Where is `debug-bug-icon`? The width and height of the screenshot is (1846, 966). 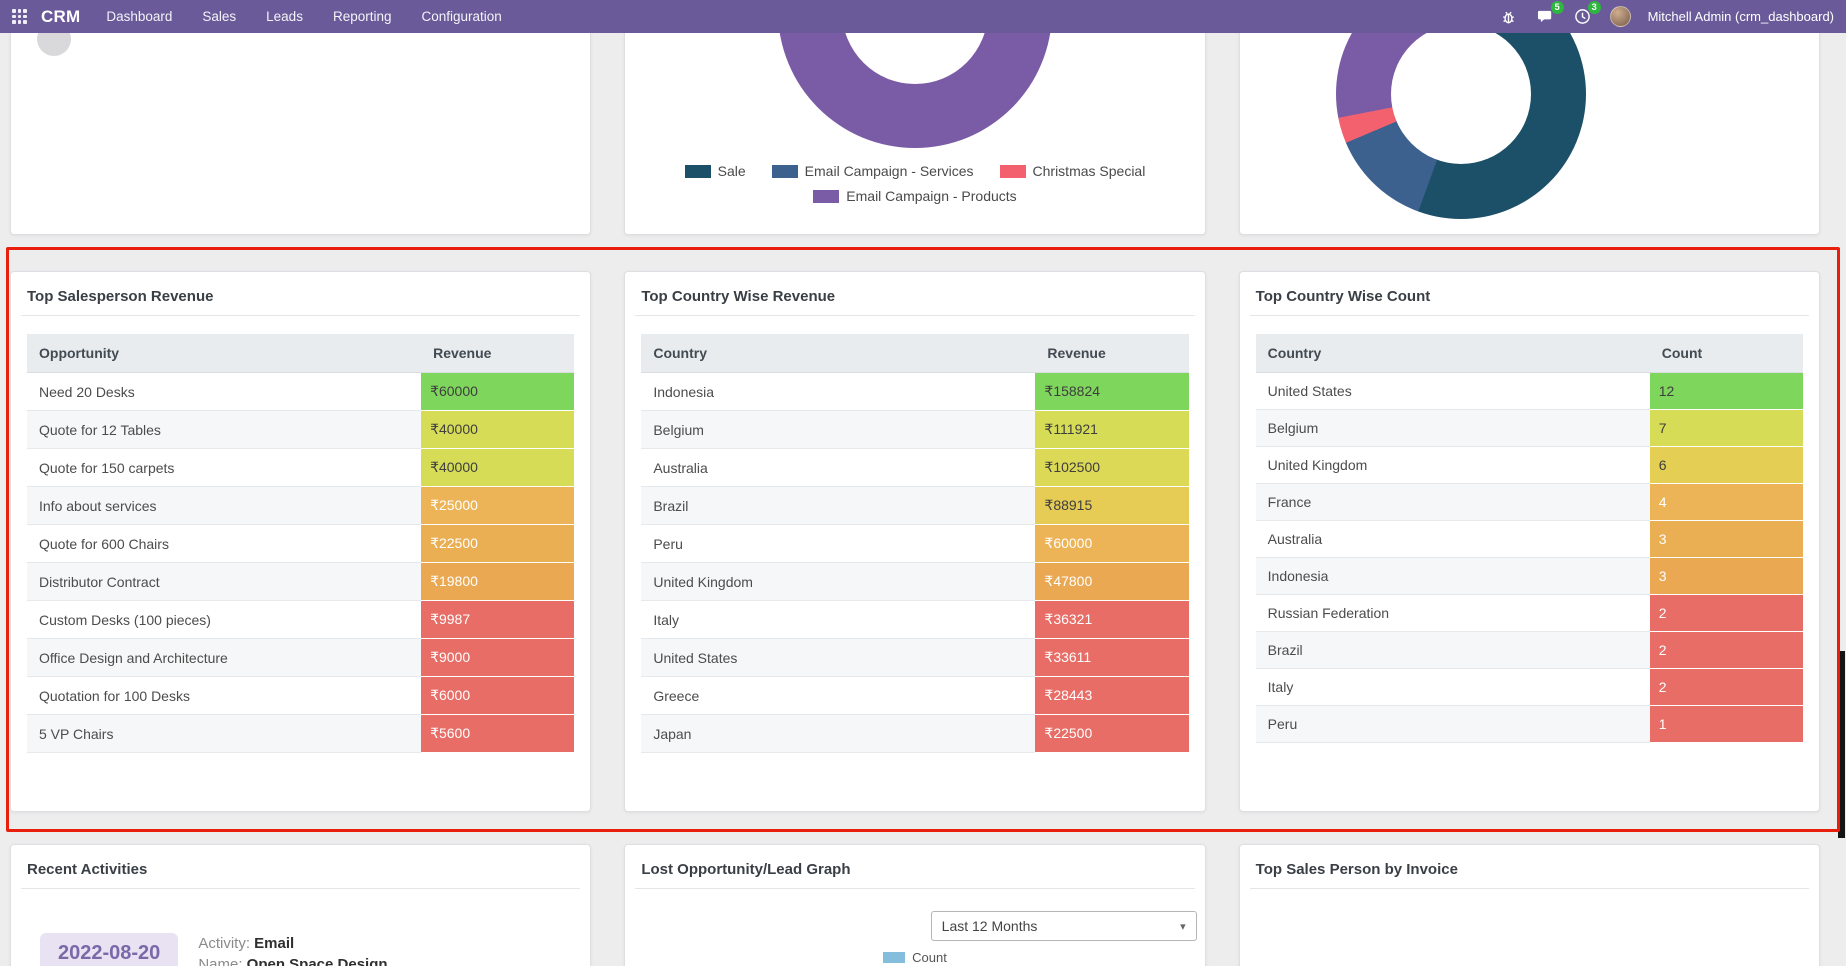 debug-bug-icon is located at coordinates (1509, 16).